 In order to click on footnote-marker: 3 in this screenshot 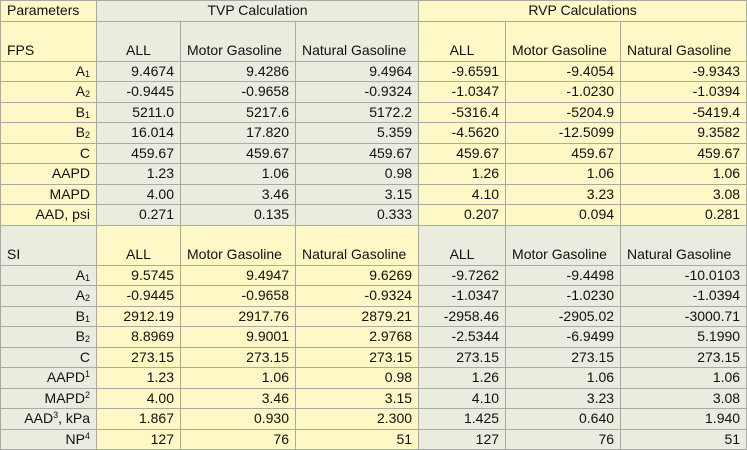, I will do `click(56, 415)`.